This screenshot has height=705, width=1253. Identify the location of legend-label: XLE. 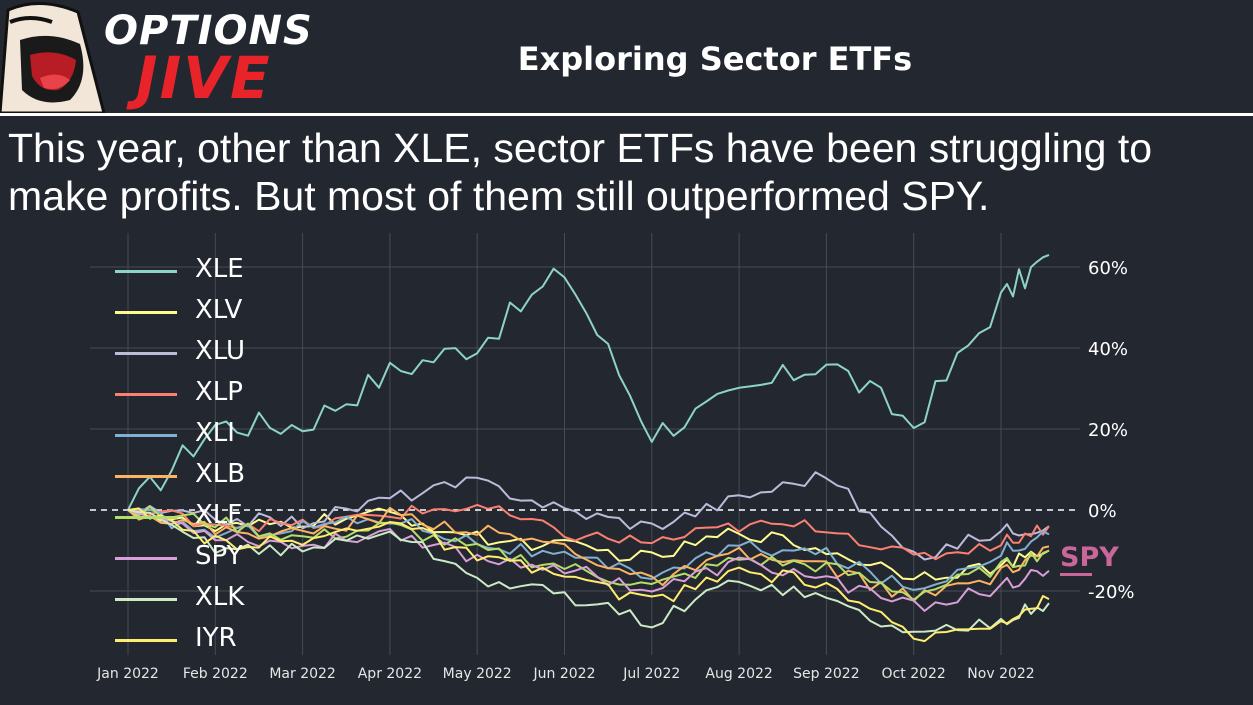
(219, 269).